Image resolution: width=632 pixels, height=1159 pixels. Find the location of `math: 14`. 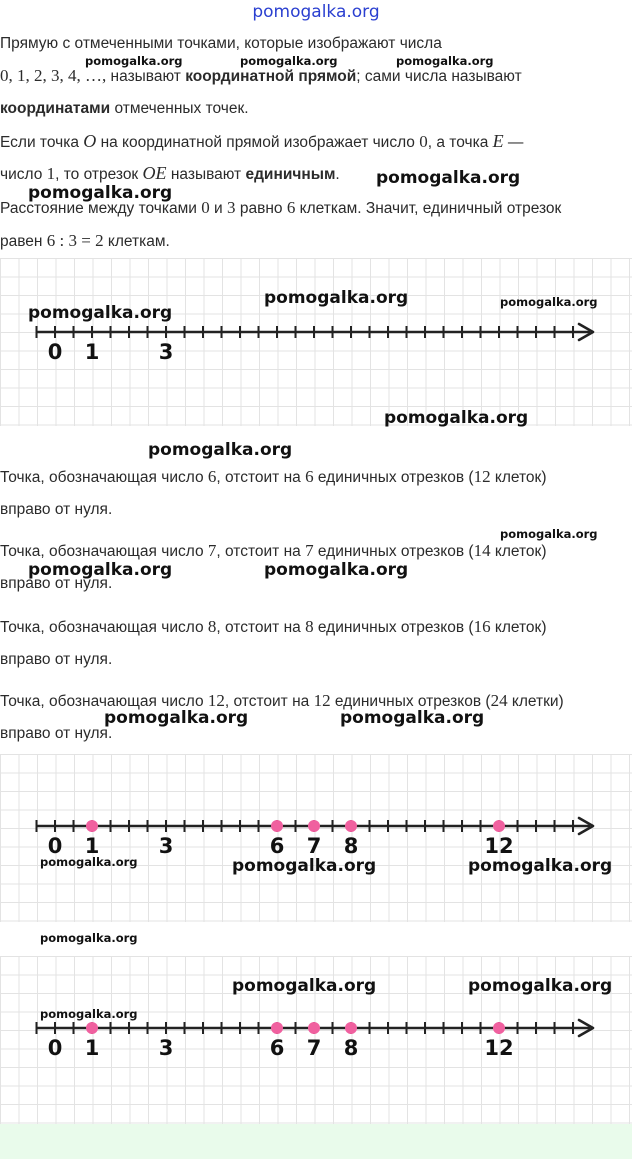

math: 14 is located at coordinates (482, 550).